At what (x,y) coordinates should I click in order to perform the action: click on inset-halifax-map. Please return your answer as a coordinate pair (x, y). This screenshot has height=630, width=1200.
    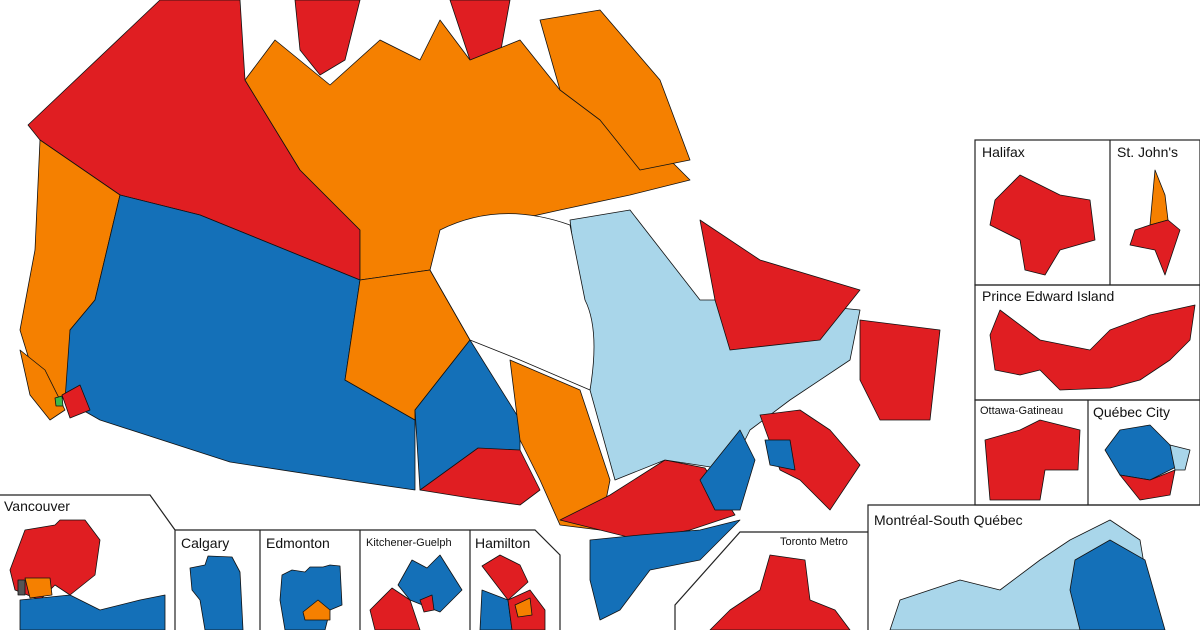
    Looking at the image, I should click on (1042, 225).